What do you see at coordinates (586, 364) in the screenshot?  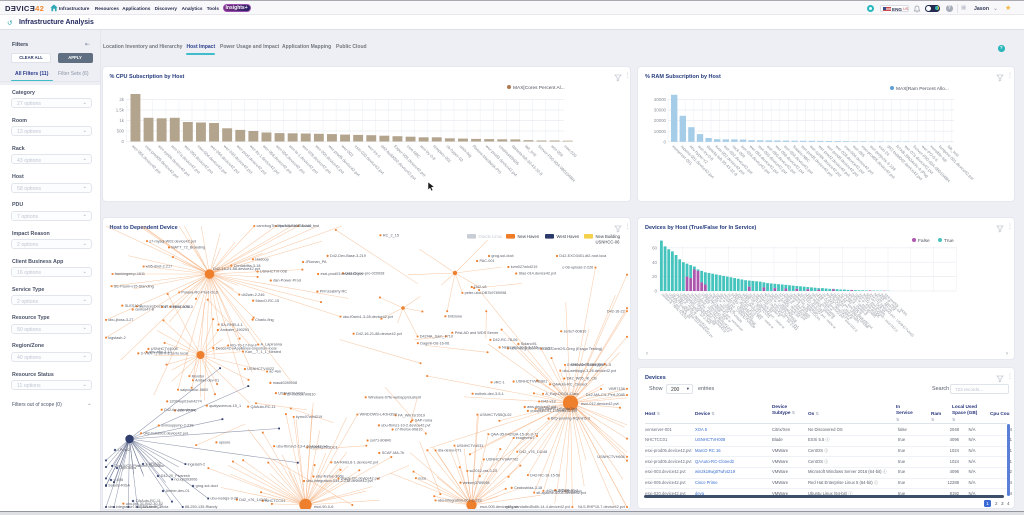 I see `svg-text: D42-16-00-Bragge` at bounding box center [586, 364].